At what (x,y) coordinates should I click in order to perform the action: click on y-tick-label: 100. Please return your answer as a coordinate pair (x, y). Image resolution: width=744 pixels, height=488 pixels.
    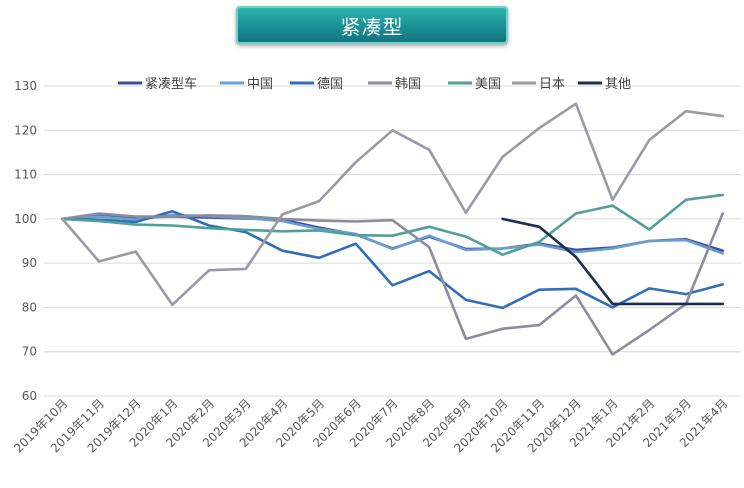
    Looking at the image, I should click on (25, 219).